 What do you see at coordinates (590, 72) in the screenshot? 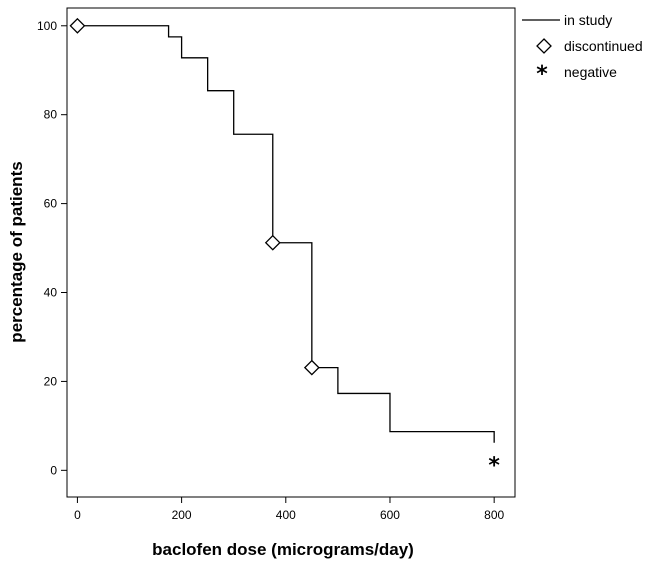
I see `legend-label: negative` at bounding box center [590, 72].